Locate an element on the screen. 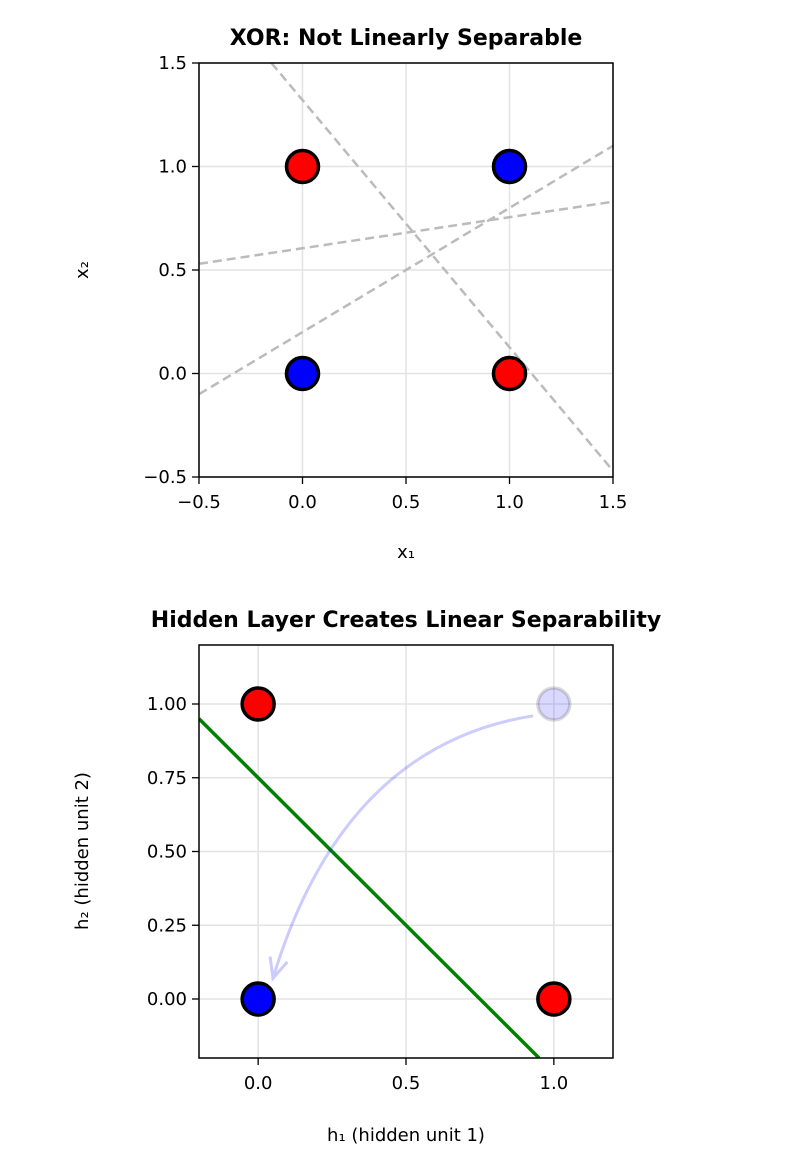  x-ticks: −0.5 0.0 0.5 1.0 1.5 is located at coordinates (402, 495).